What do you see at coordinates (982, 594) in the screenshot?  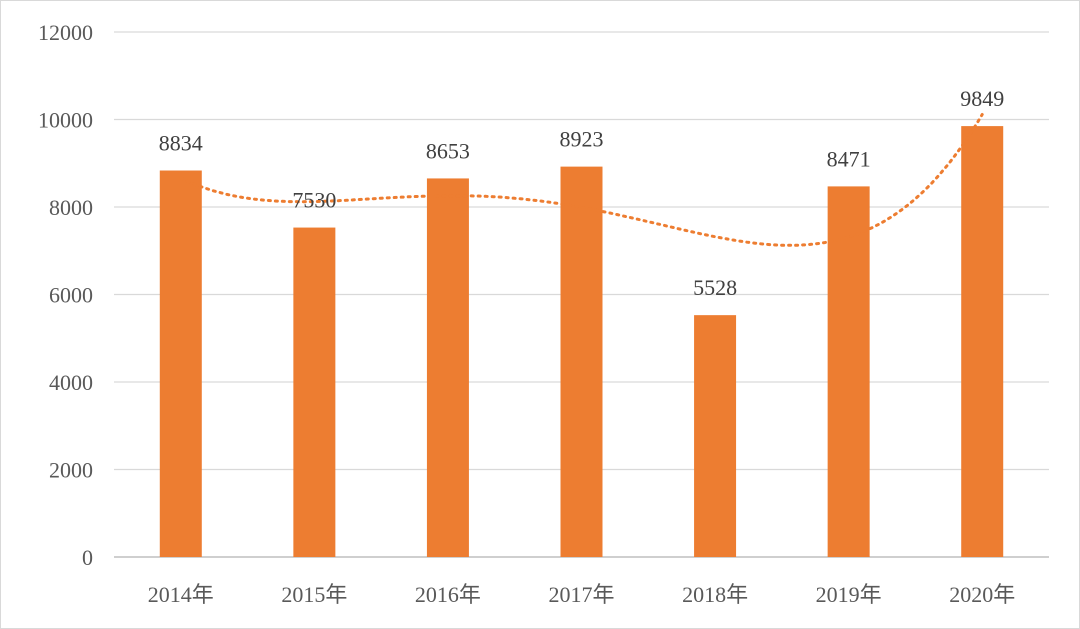 I see `x-tick-label: 2020年` at bounding box center [982, 594].